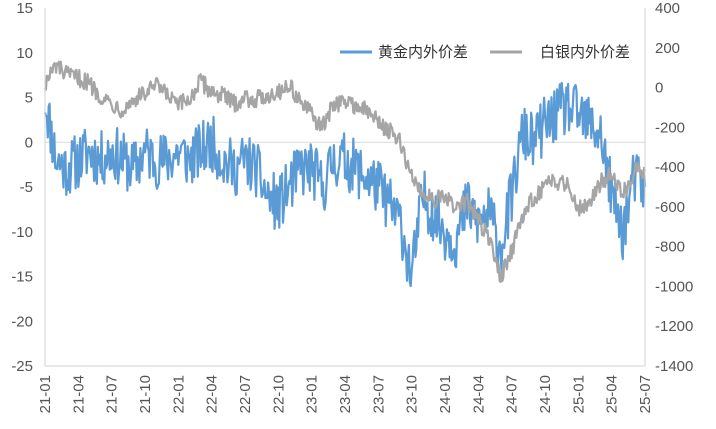 This screenshot has width=716, height=429. I want to click on right-tick-label: 200, so click(667, 48).